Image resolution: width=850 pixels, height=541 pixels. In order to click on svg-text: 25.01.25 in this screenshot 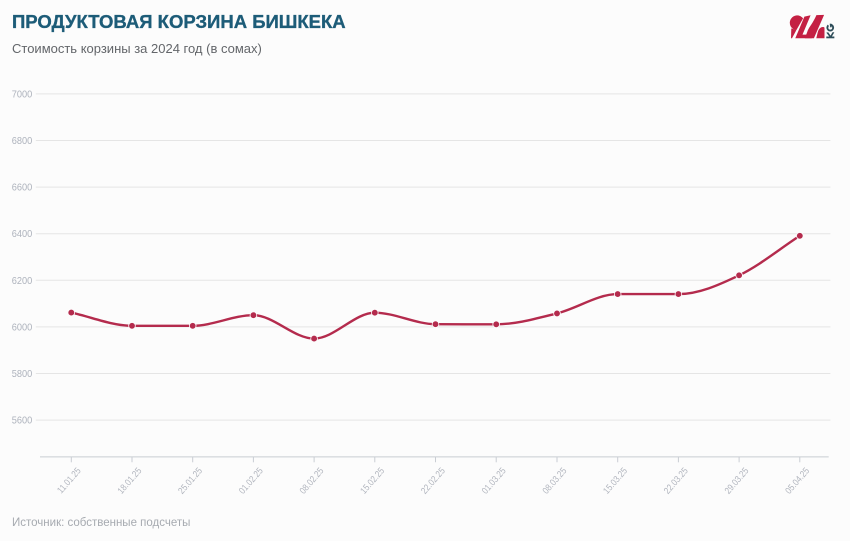, I will do `click(190, 480)`.